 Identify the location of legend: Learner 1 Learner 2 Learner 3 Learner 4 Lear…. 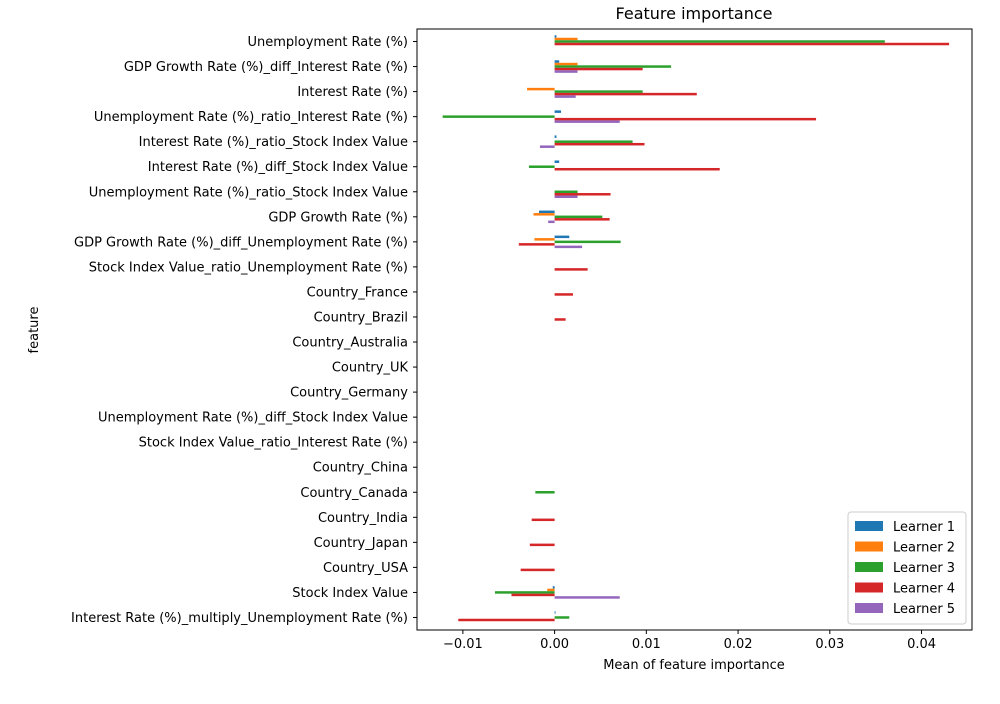
(907, 568).